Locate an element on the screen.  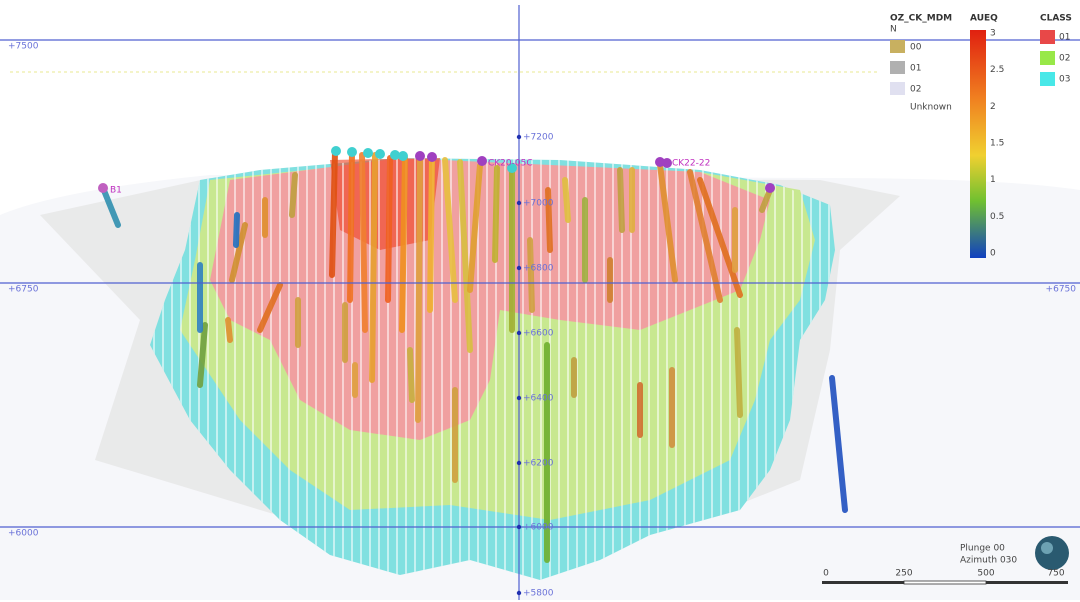
color-bar-label: 3 is located at coordinates (993, 34).